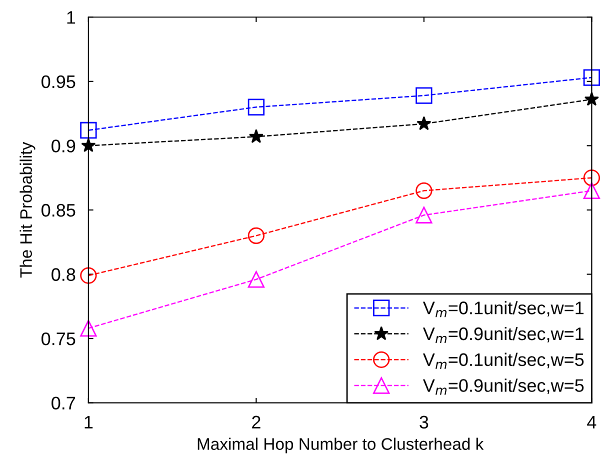 The height and width of the screenshot is (463, 610). What do you see at coordinates (64, 274) in the screenshot?
I see `y-tick-label: 0.8` at bounding box center [64, 274].